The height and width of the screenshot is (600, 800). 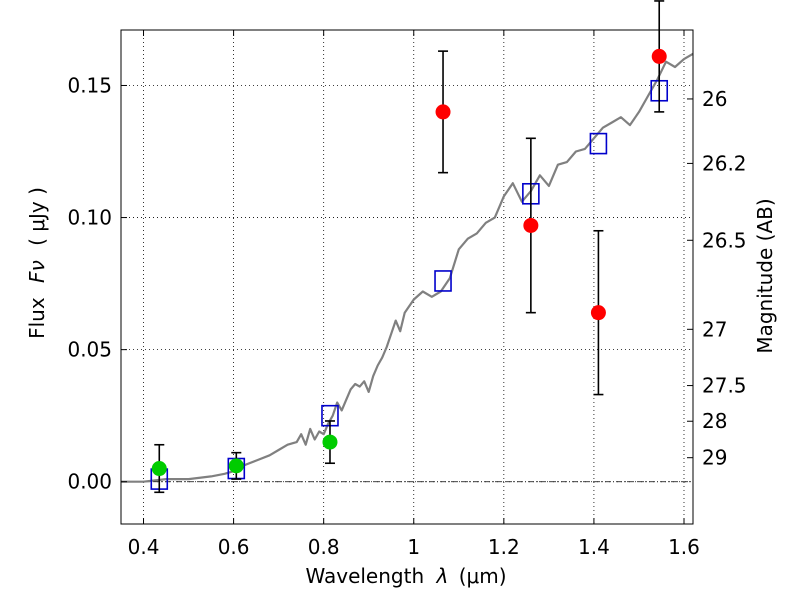 What do you see at coordinates (714, 329) in the screenshot?
I see `right-tick-label-3: 27` at bounding box center [714, 329].